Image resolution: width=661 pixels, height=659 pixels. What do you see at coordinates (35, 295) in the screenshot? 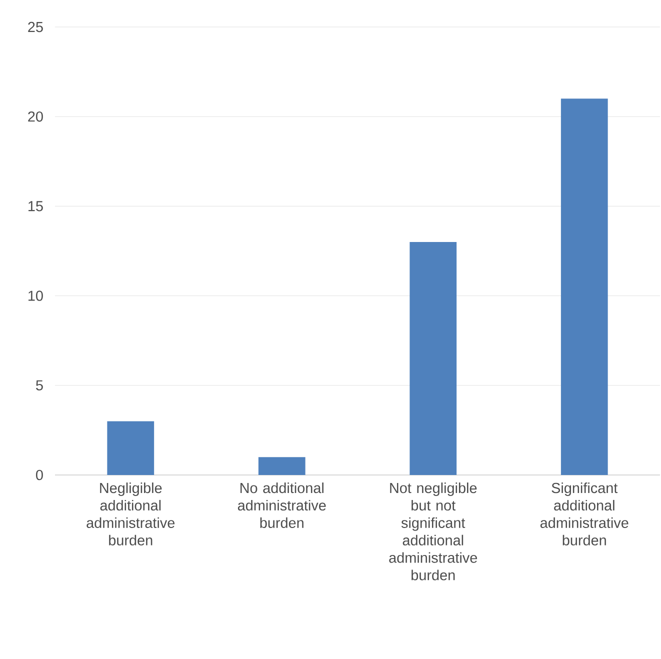
I see `y-tick-label: 10` at bounding box center [35, 295].